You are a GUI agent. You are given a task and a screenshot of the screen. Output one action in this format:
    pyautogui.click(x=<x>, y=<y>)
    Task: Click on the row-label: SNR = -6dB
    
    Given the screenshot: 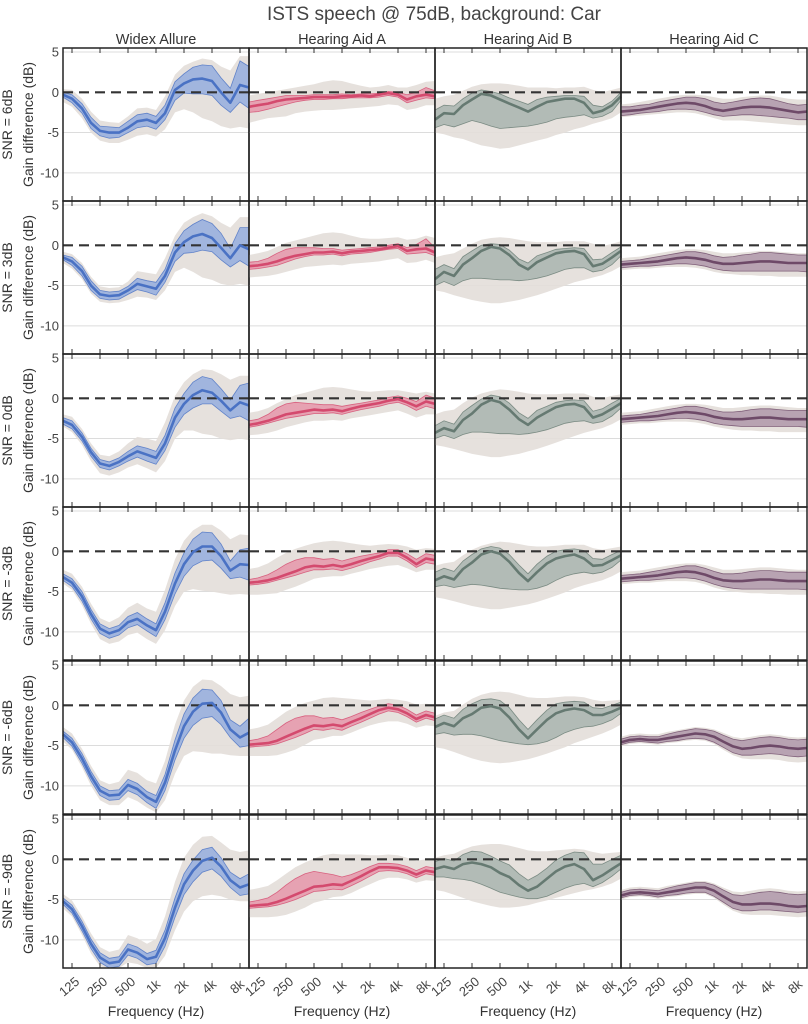 What is the action you would take?
    pyautogui.click(x=7, y=737)
    